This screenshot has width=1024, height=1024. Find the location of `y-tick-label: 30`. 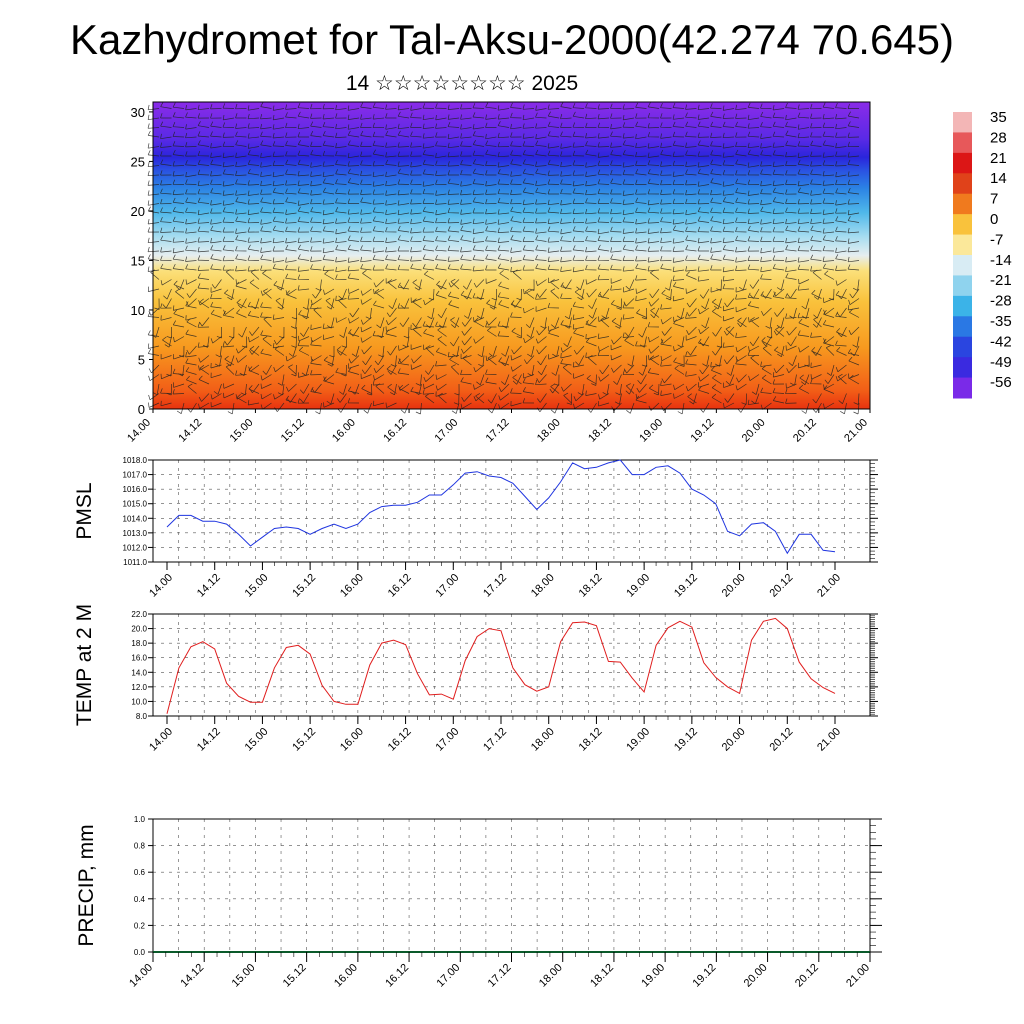

y-tick-label: 30 is located at coordinates (138, 112).